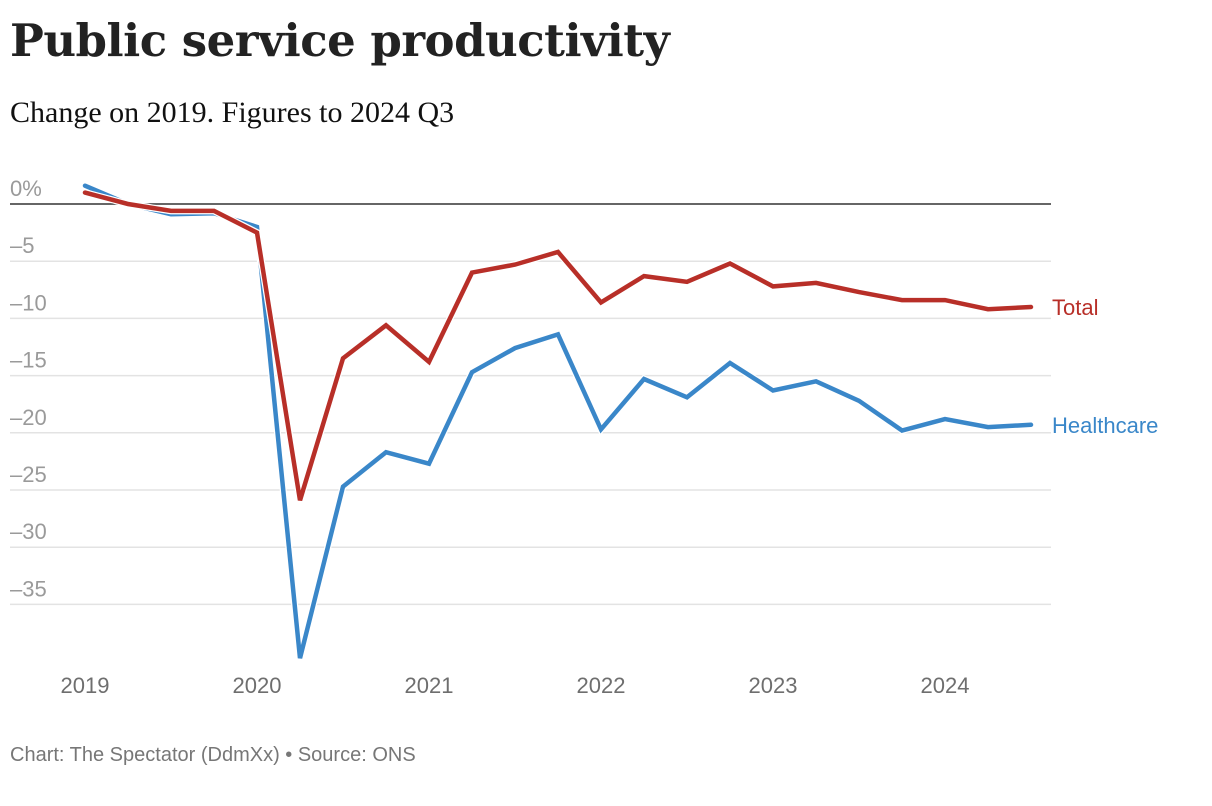 The image size is (1212, 806). What do you see at coordinates (340, 40) in the screenshot?
I see `chart-title: Public service productivity` at bounding box center [340, 40].